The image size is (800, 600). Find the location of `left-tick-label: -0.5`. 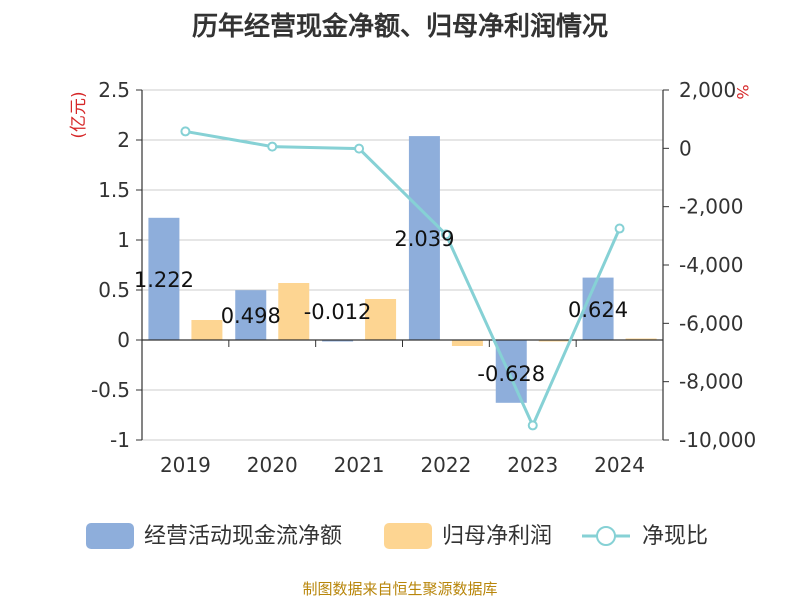

left-tick-label: -0.5 is located at coordinates (110, 390).